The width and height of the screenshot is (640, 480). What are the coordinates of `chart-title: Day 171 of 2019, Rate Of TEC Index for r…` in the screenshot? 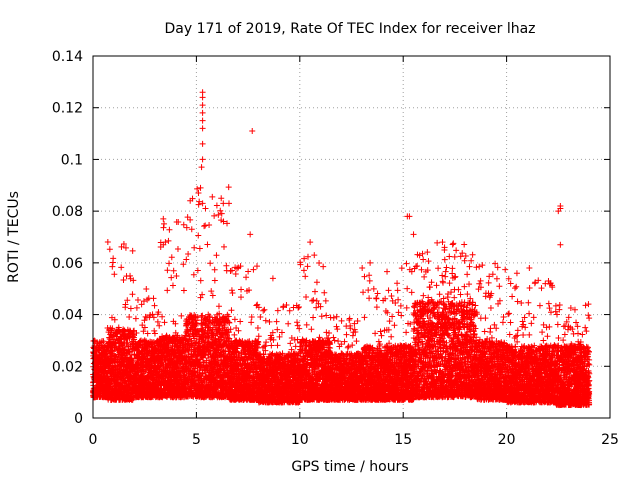 It's located at (349, 29).